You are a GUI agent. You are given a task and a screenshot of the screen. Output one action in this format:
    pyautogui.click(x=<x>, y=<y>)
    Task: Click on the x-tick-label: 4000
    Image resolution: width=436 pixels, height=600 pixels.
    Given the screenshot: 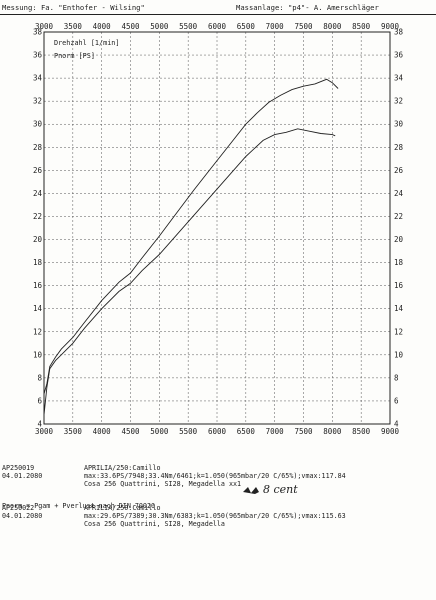 What is the action you would take?
    pyautogui.click(x=102, y=431)
    